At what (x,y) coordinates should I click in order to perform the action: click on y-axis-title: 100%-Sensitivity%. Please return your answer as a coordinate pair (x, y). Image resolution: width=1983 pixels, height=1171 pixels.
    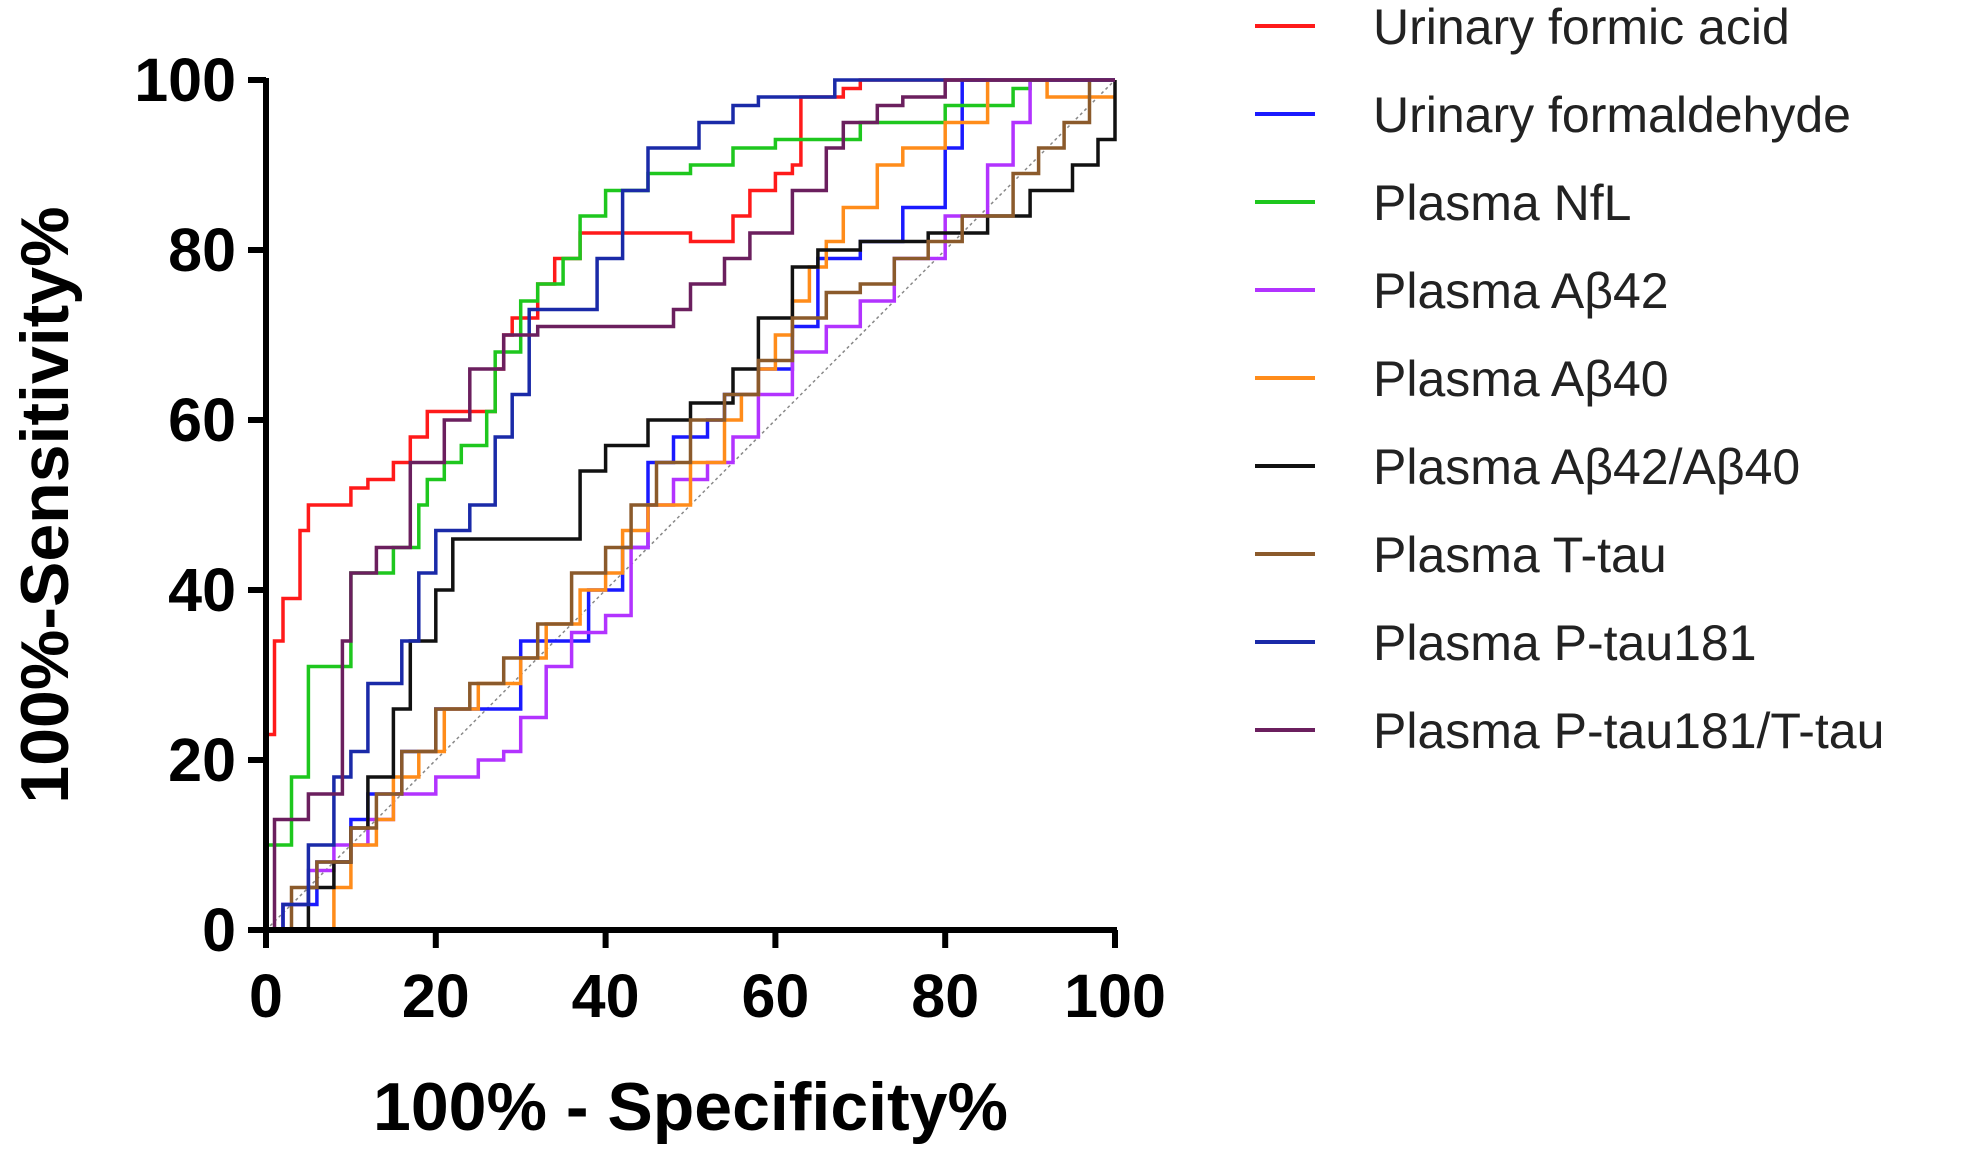
    Looking at the image, I should click on (45, 504).